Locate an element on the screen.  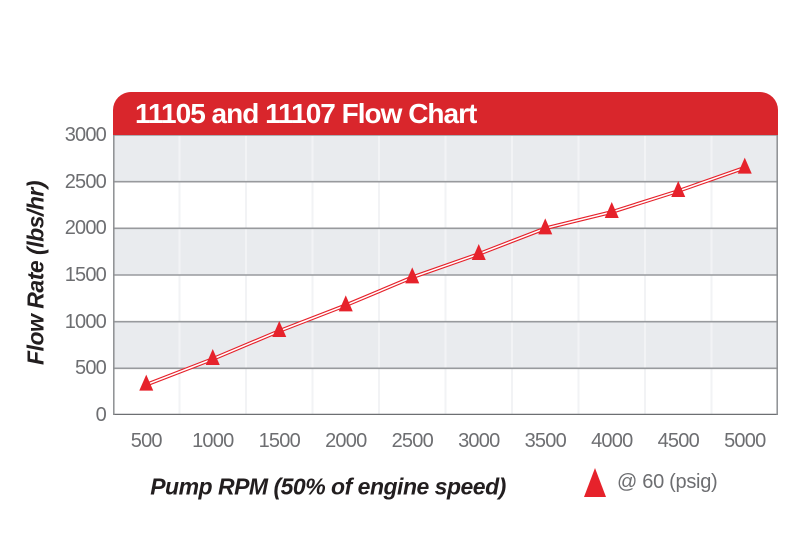
y-tick-label: 500 is located at coordinates (91, 368).